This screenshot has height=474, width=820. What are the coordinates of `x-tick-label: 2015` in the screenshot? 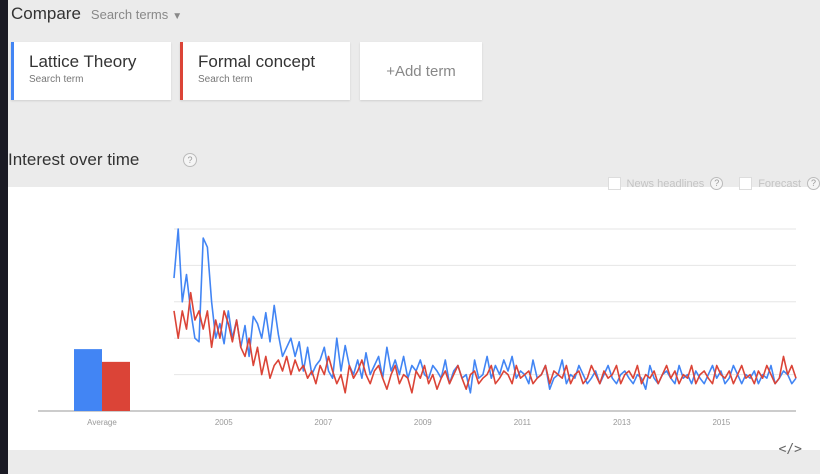 It's located at (721, 422).